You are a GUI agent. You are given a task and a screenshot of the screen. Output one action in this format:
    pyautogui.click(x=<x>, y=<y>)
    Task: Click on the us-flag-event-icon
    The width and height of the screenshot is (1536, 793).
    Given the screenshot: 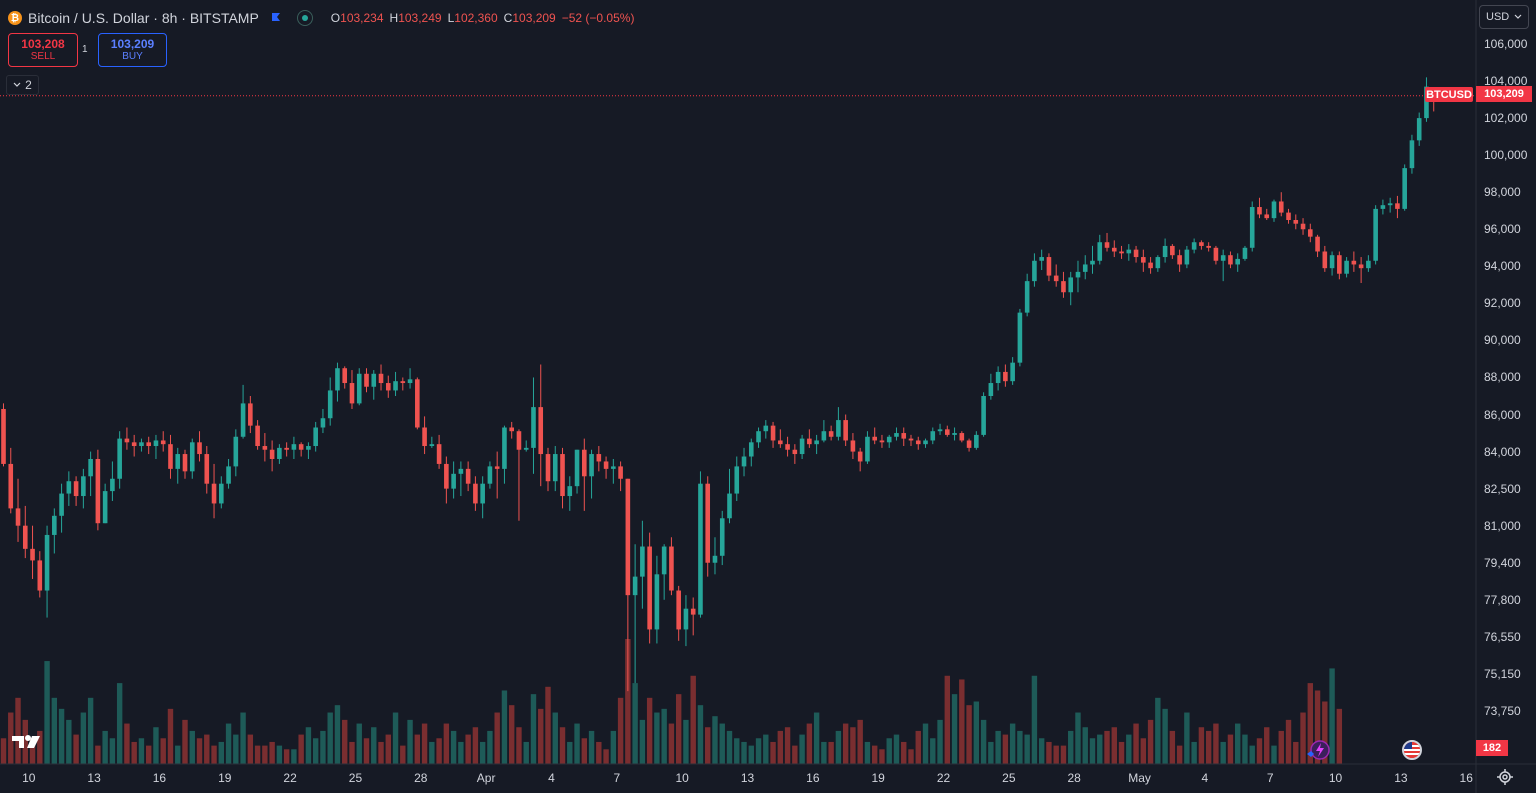 What is the action you would take?
    pyautogui.click(x=1412, y=750)
    